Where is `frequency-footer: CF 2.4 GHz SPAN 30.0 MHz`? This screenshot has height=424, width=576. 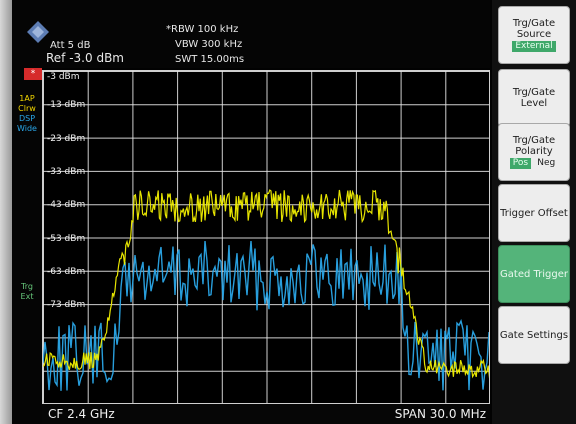
frequency-footer: CF 2.4 GHz SPAN 30.0 MHz is located at coordinates (266, 414).